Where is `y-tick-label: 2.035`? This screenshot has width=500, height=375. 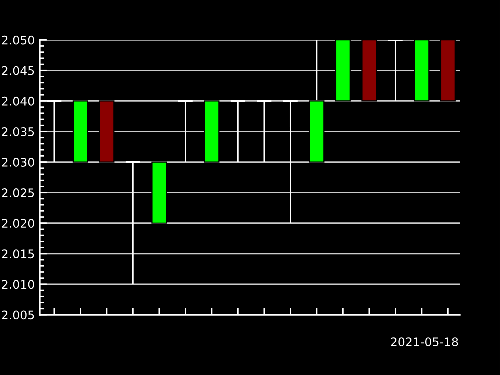
y-tick-label: 2.035 is located at coordinates (18, 131).